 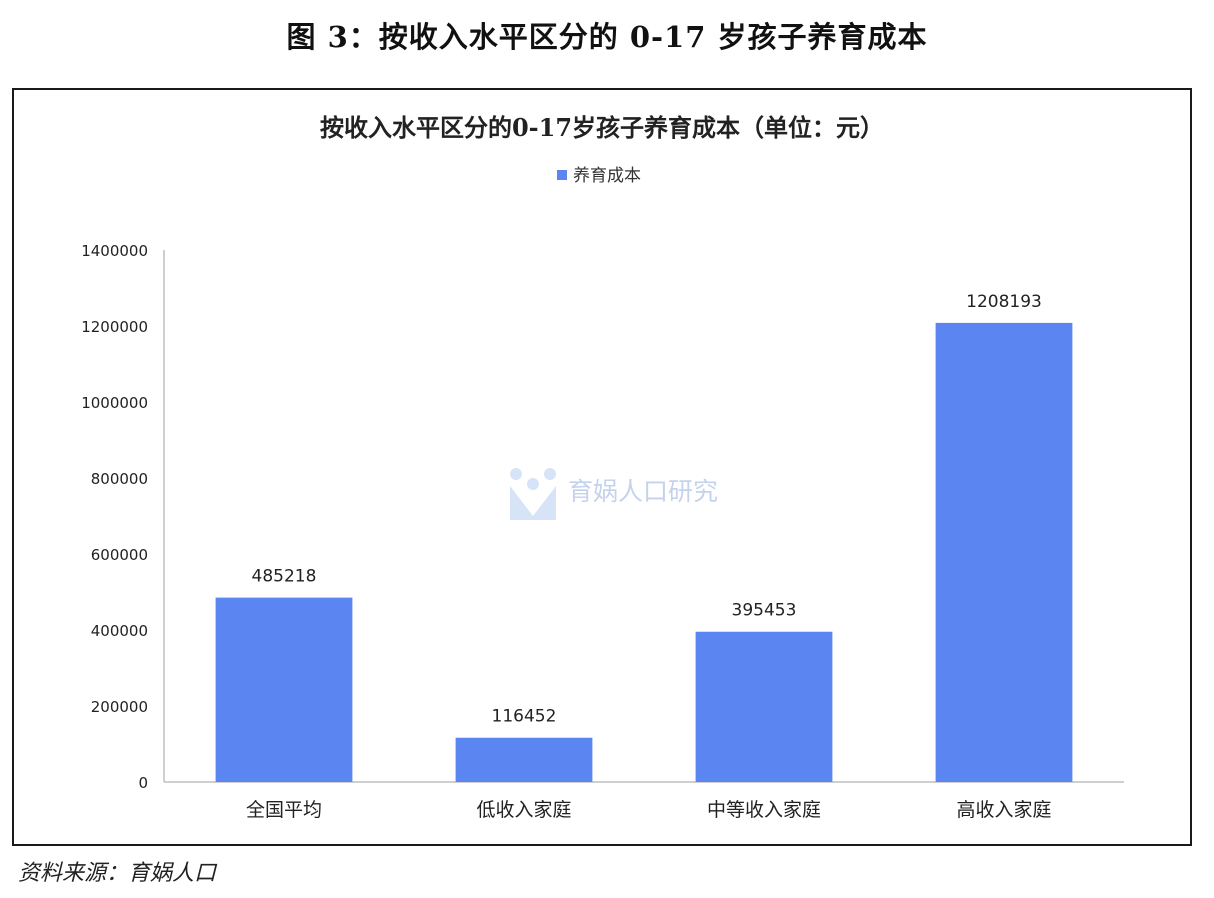 What do you see at coordinates (644, 801) in the screenshot?
I see `x-axis: 全国平均 低收入家庭 中等收入家庭 高收入家庭` at bounding box center [644, 801].